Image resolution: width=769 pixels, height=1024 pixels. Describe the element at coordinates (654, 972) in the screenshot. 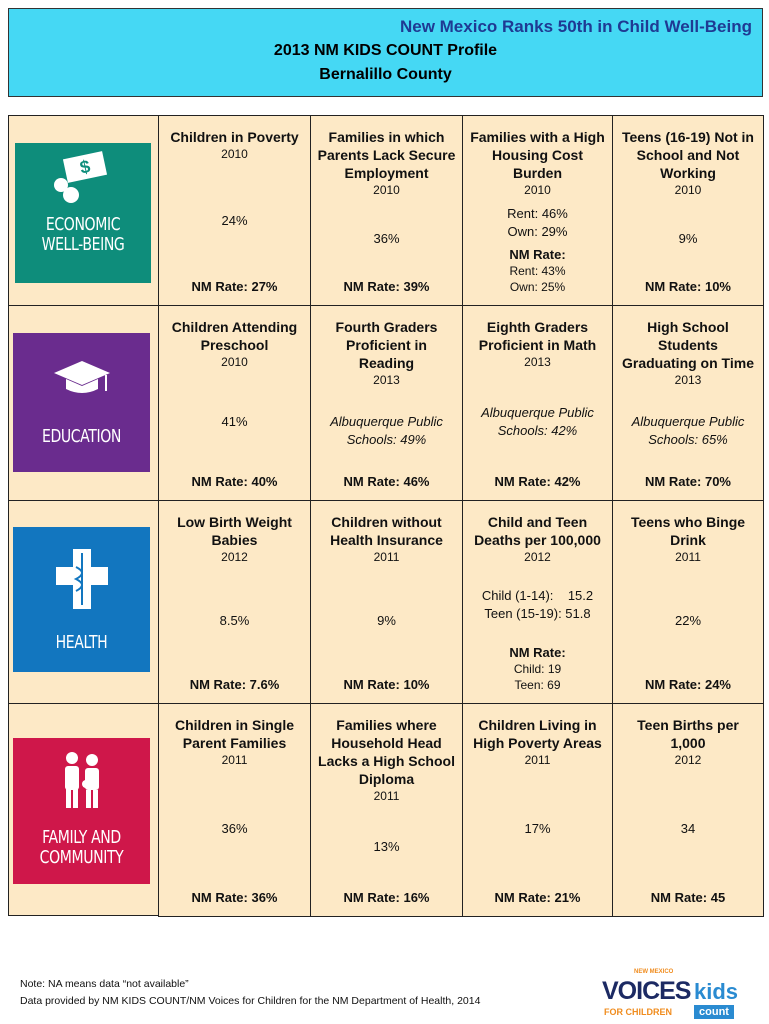

I see `logo-region: NEW MEXICO` at that location.